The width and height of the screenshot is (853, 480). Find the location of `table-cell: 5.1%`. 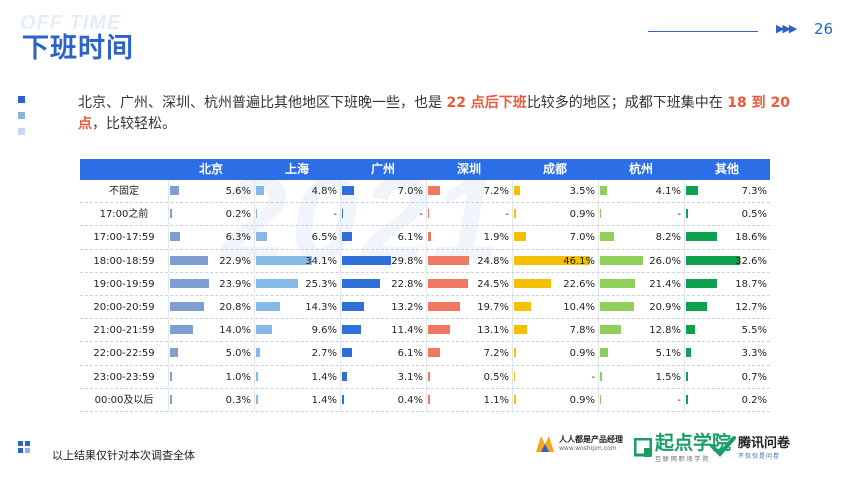

table-cell: 5.1% is located at coordinates (641, 353).